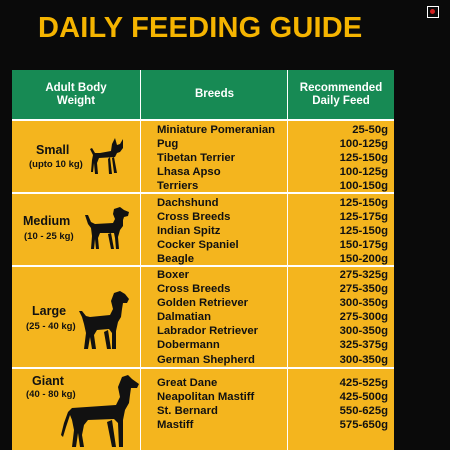  What do you see at coordinates (76, 94) in the screenshot?
I see `header-adult-body-weight: Adult Body Weight` at bounding box center [76, 94].